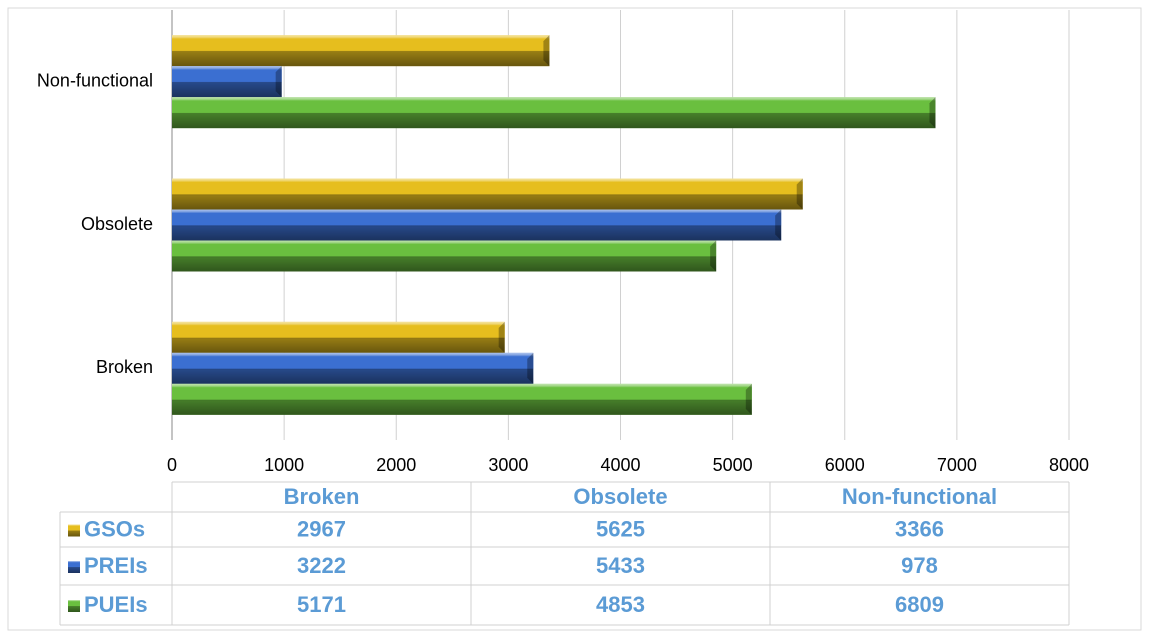 The image size is (1149, 638). I want to click on y-tick-label: Broken, so click(124, 367).